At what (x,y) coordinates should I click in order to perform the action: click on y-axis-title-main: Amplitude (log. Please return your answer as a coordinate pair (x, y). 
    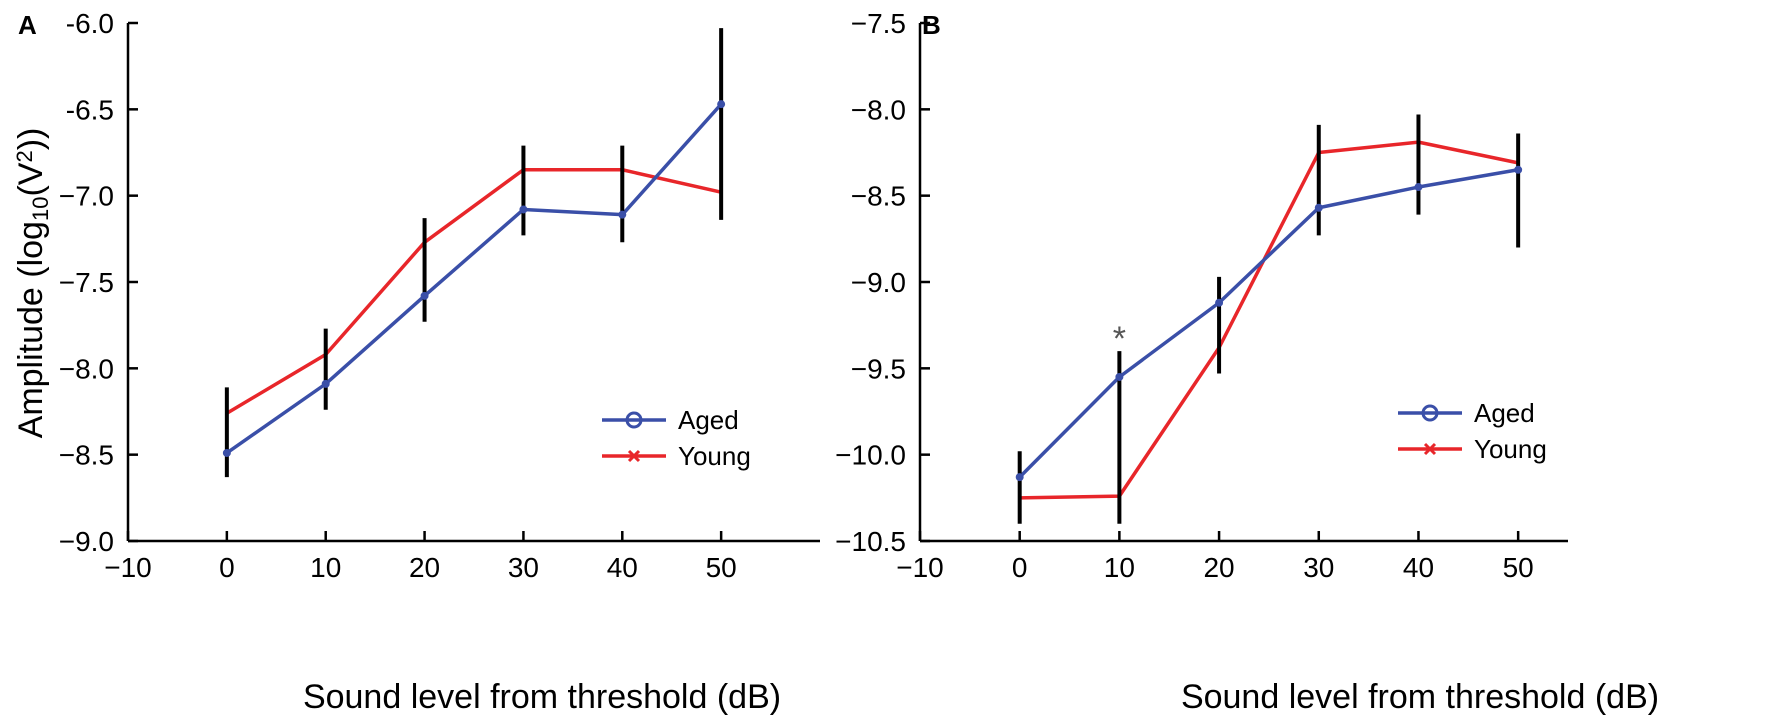
    Looking at the image, I should click on (31, 329).